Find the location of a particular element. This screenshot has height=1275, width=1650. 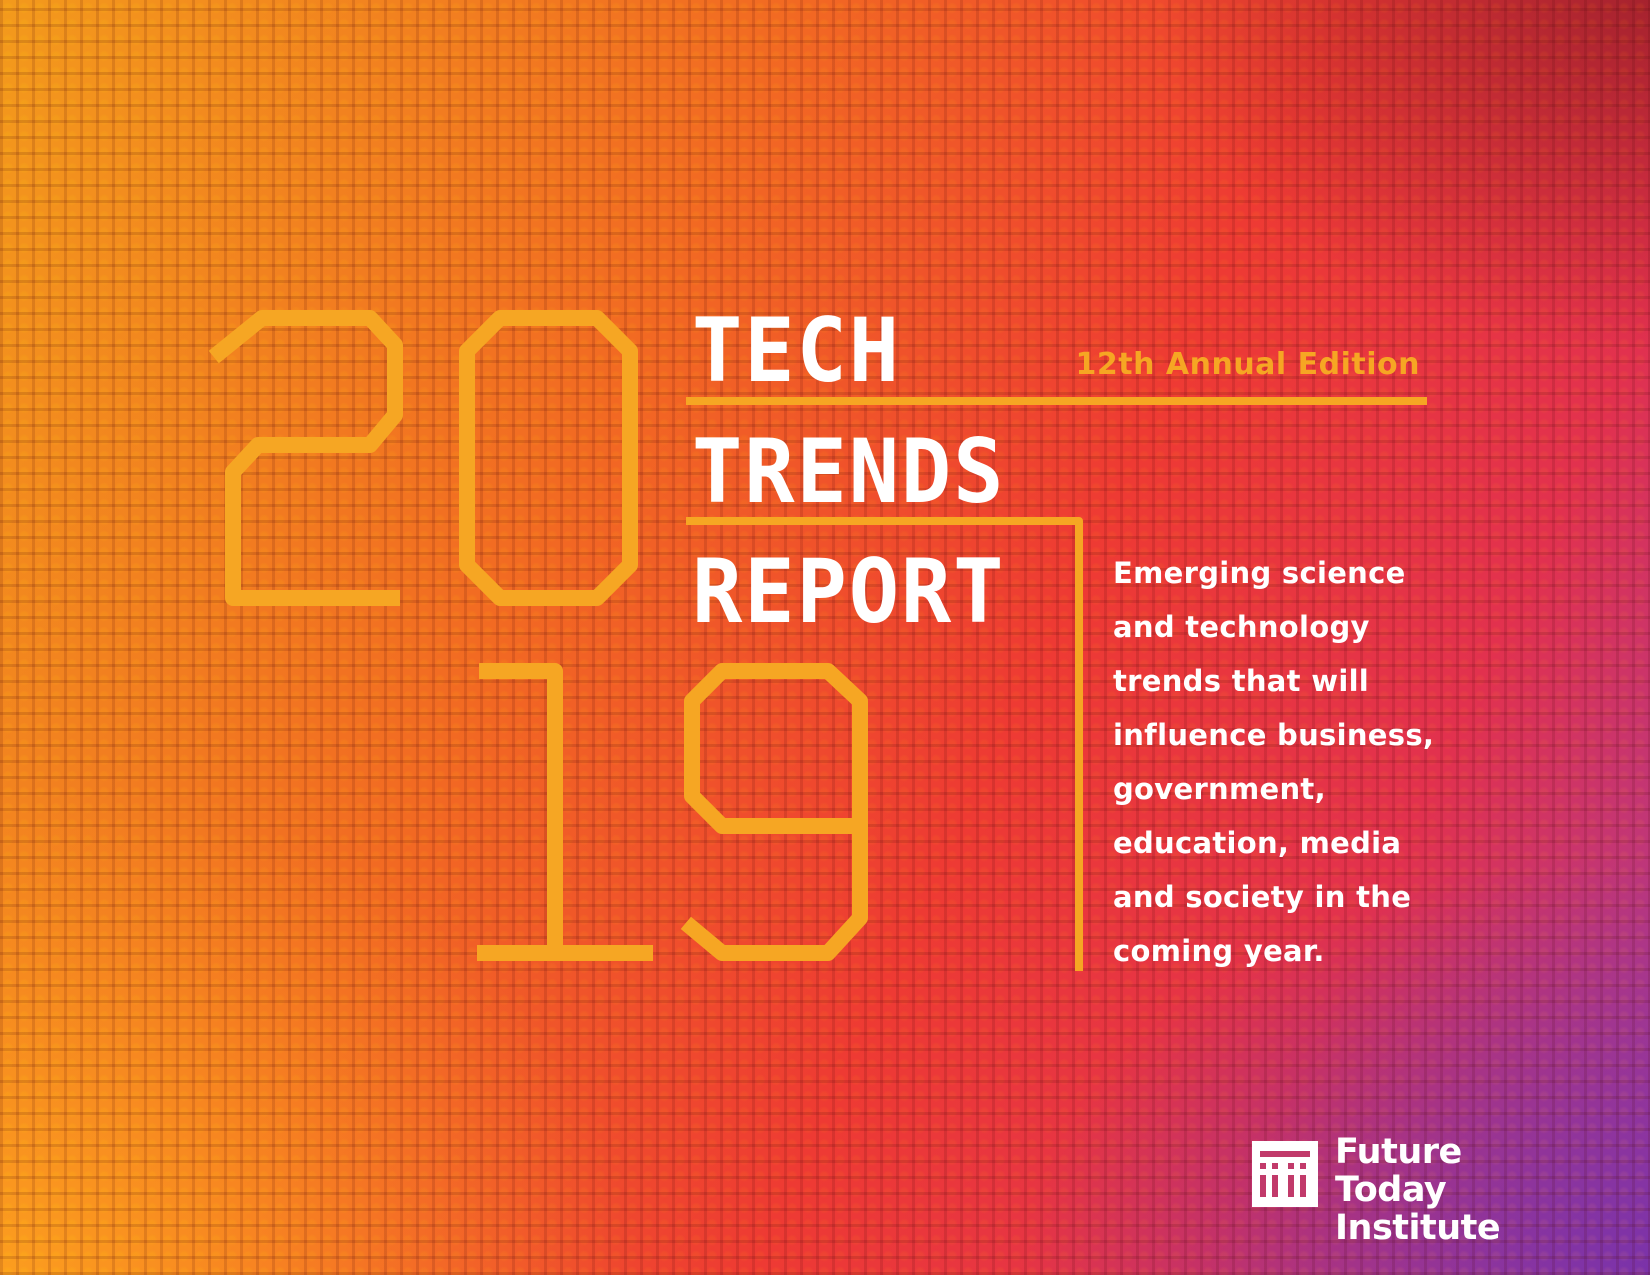

tagline-line: influence business, is located at coordinates (1274, 735).